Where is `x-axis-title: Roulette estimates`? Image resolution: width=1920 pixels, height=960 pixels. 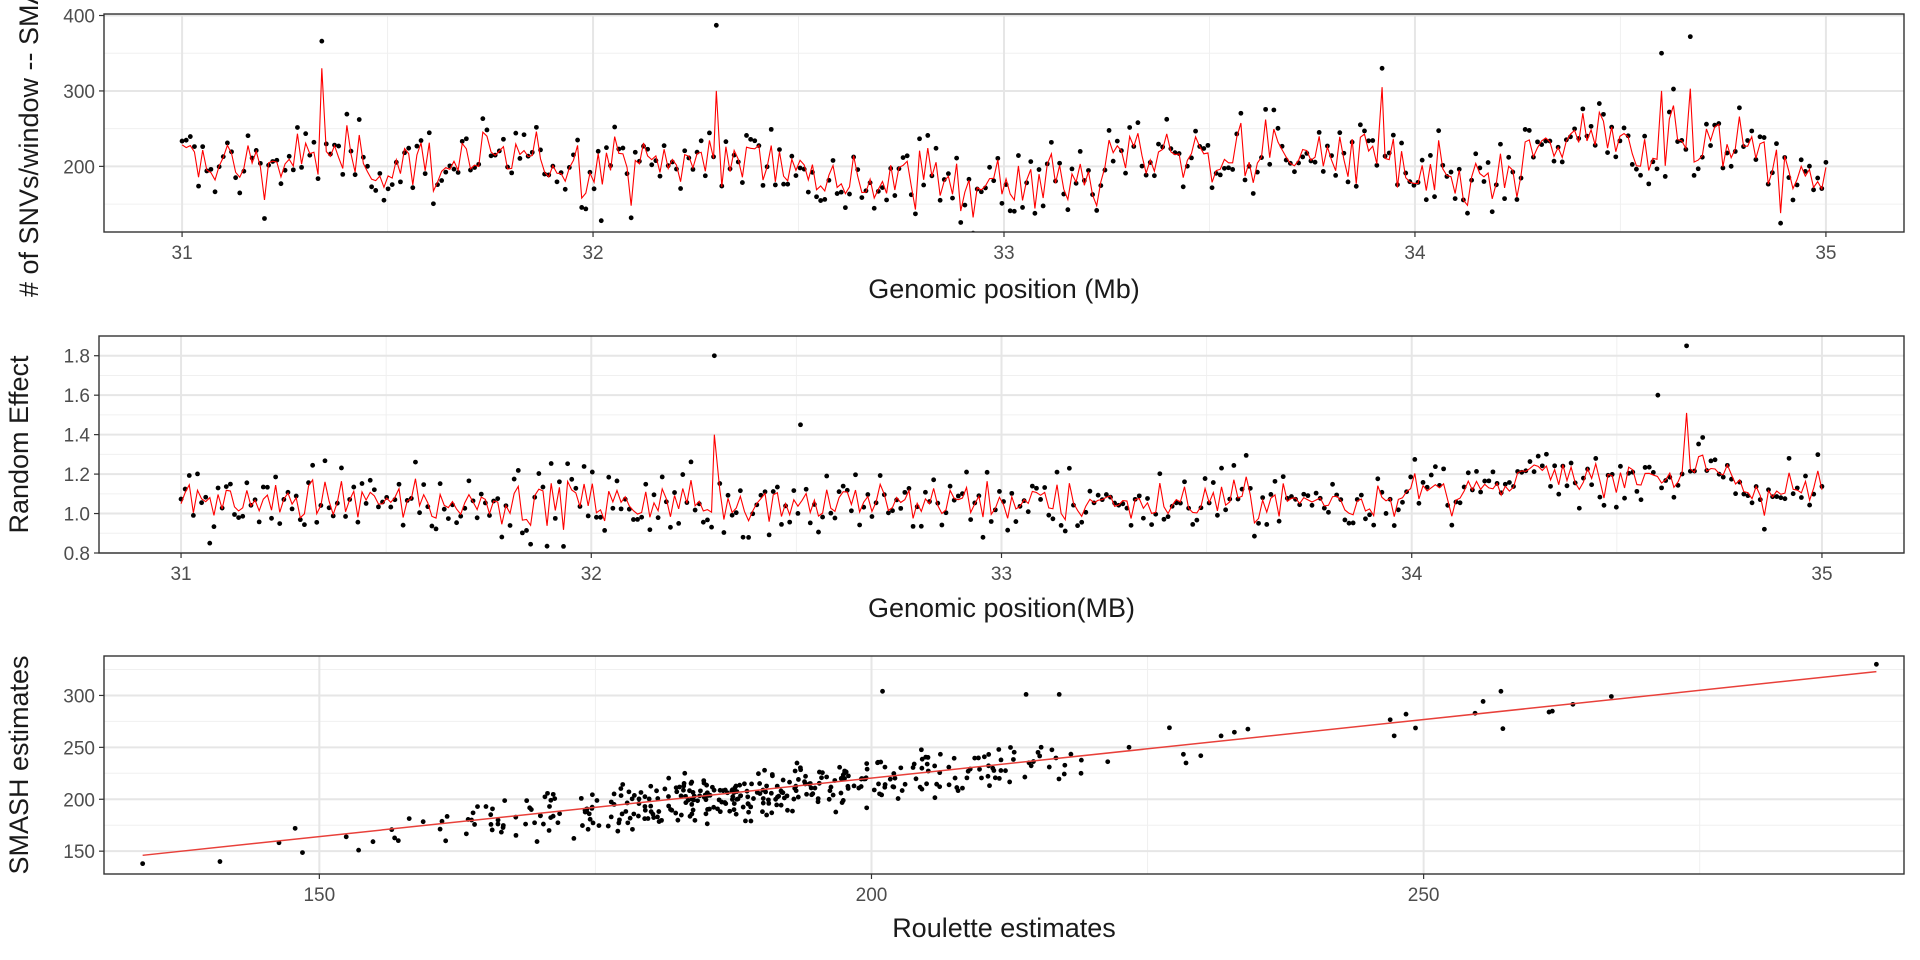
x-axis-title: Roulette estimates is located at coordinates (1004, 928).